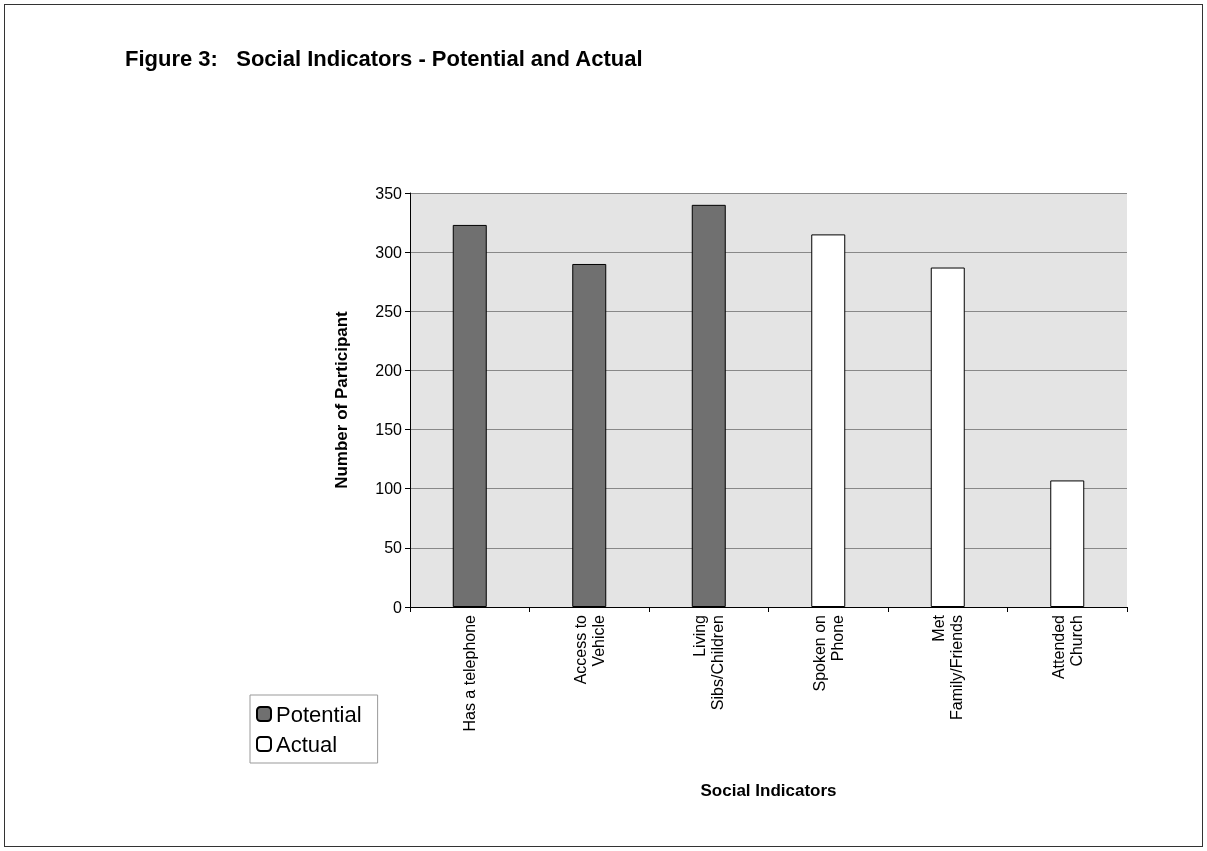  I want to click on x-tick-label: Met Family/Friends, so click(948, 667).